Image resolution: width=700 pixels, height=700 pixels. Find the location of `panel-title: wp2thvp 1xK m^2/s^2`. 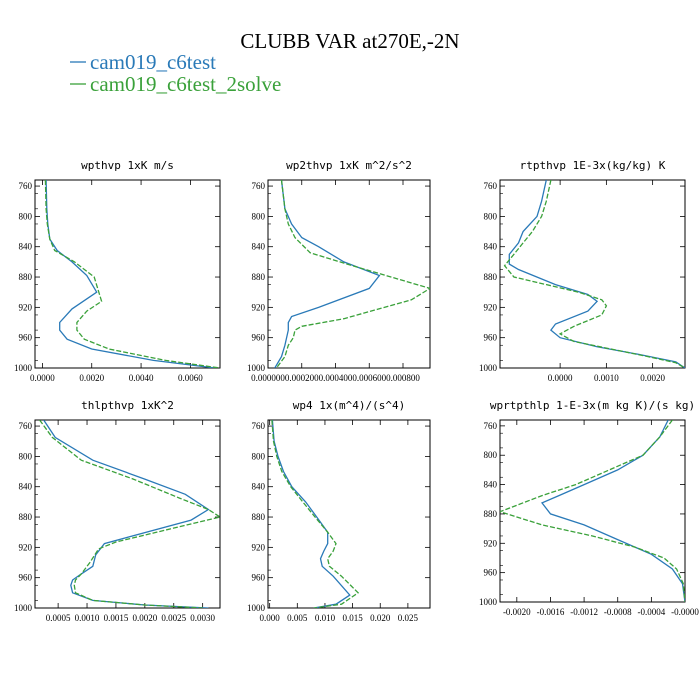

panel-title: wp2thvp 1xK m^2/s^2 is located at coordinates (349, 165).